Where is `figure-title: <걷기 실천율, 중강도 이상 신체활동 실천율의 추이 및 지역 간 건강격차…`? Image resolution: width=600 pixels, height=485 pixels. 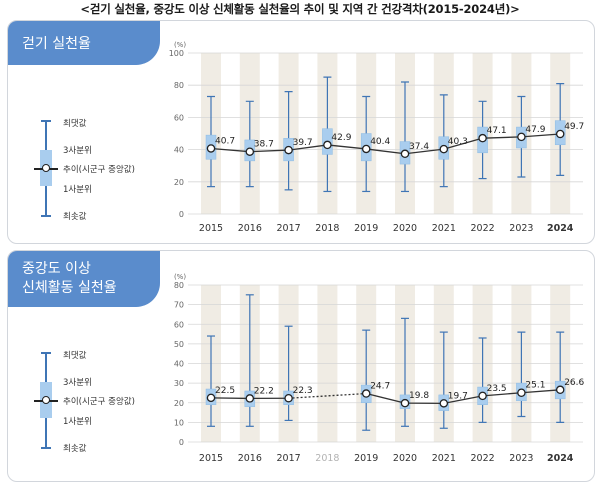
figure-title: <걷기 실천율, 중강도 이상 신체활동 실천율의 추이 및 지역 간 건강격차… is located at coordinates (300, 9).